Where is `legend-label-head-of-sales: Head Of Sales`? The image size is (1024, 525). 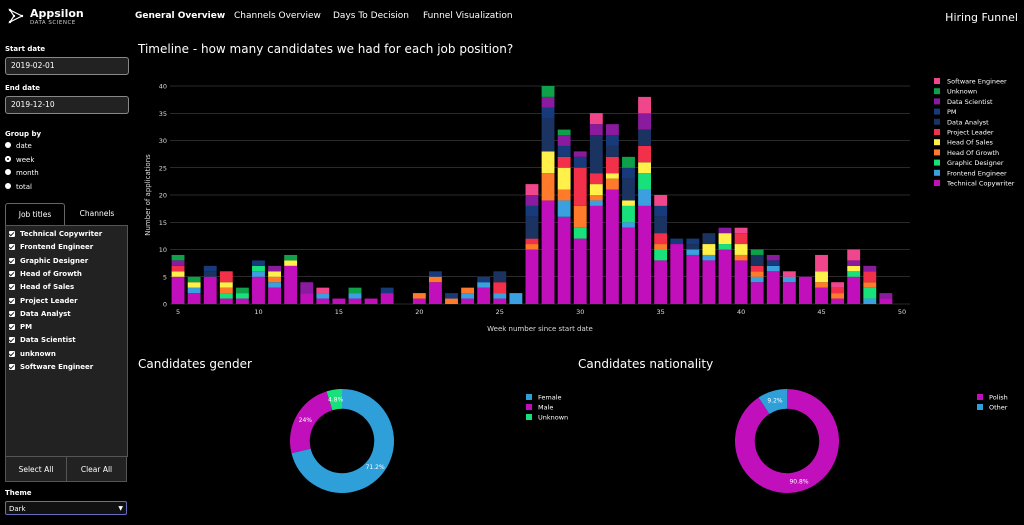 legend-label-head-of-sales: Head Of Sales is located at coordinates (970, 143).